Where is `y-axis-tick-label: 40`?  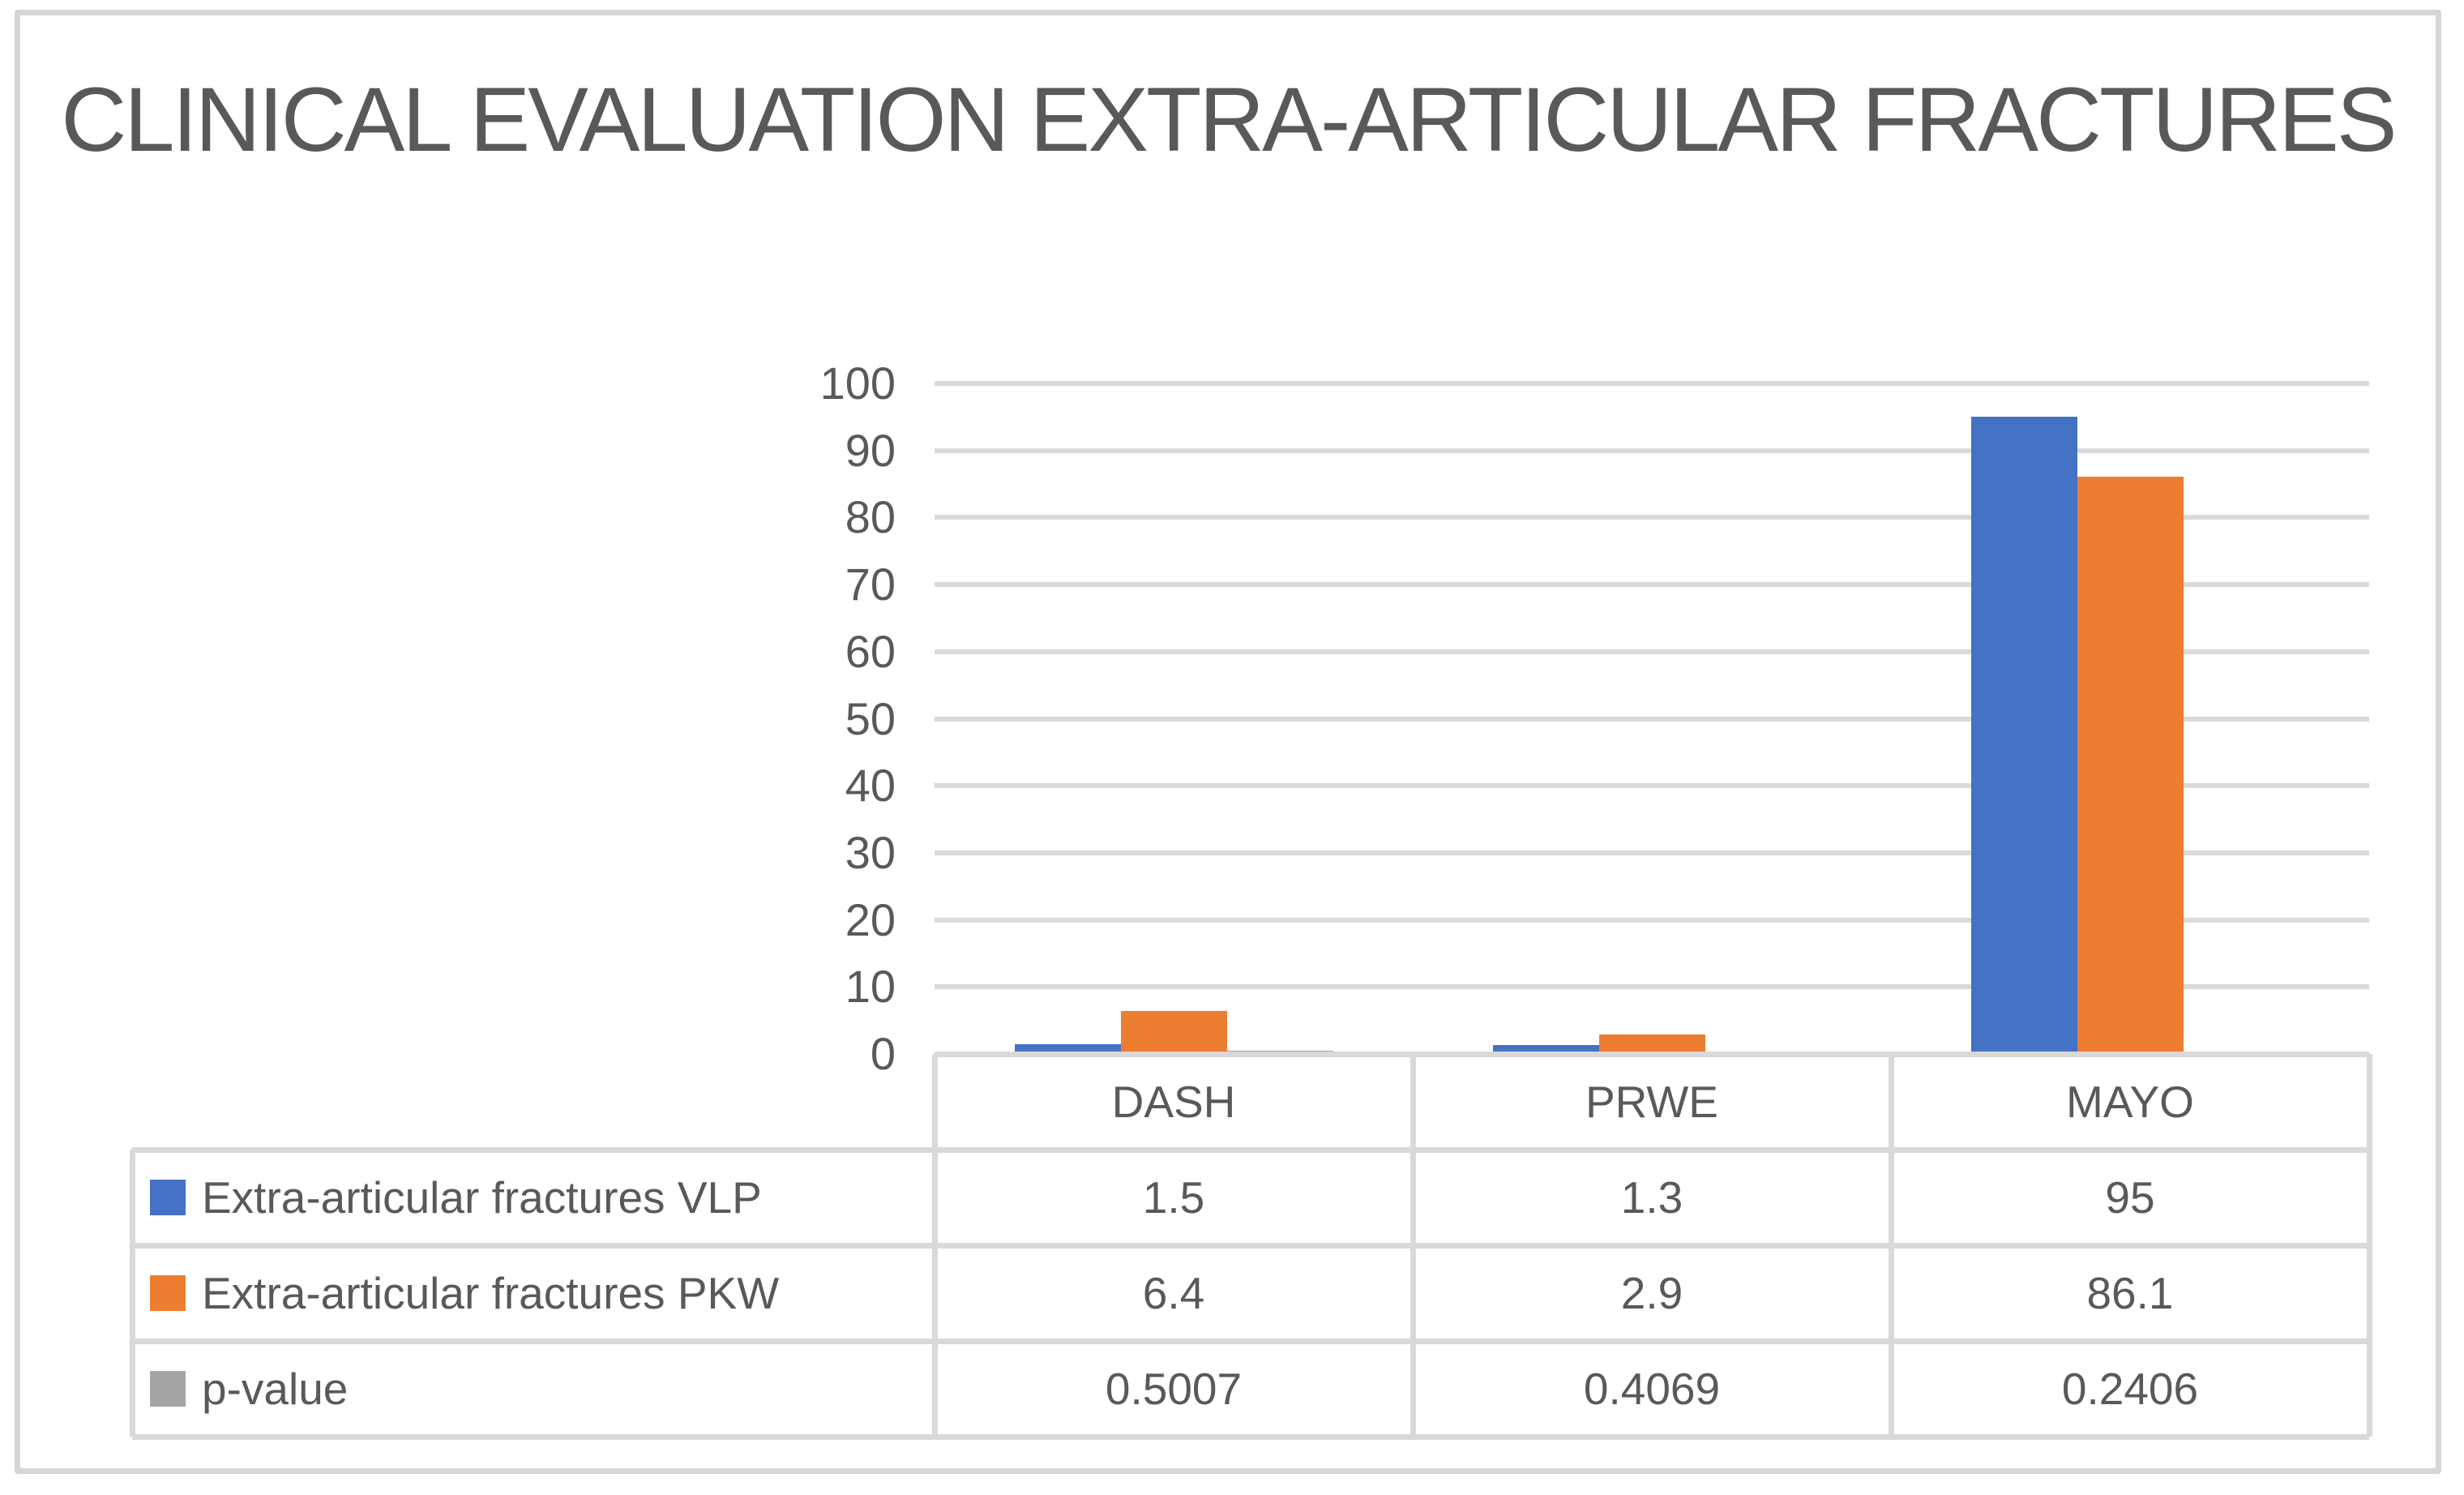
y-axis-tick-label: 40 is located at coordinates (871, 786).